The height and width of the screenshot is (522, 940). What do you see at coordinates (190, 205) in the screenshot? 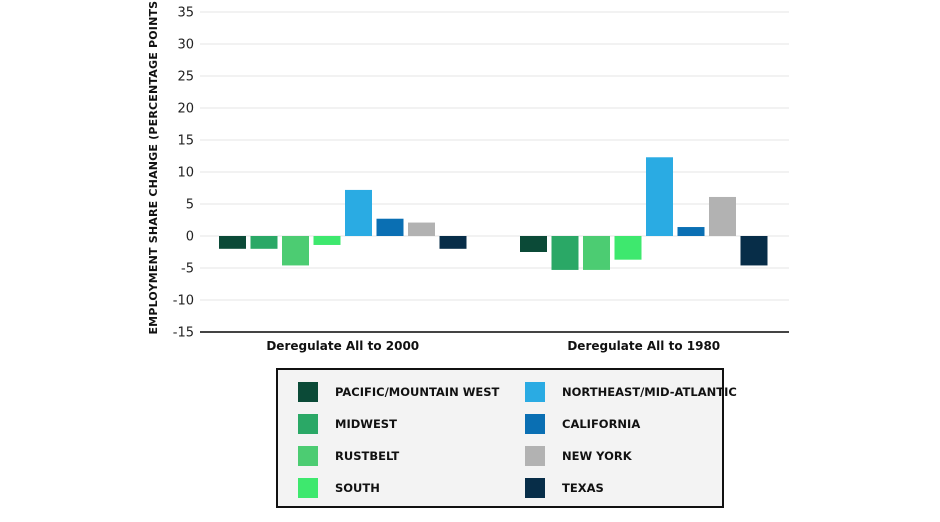
I see `y-tick-label: 5` at bounding box center [190, 205].